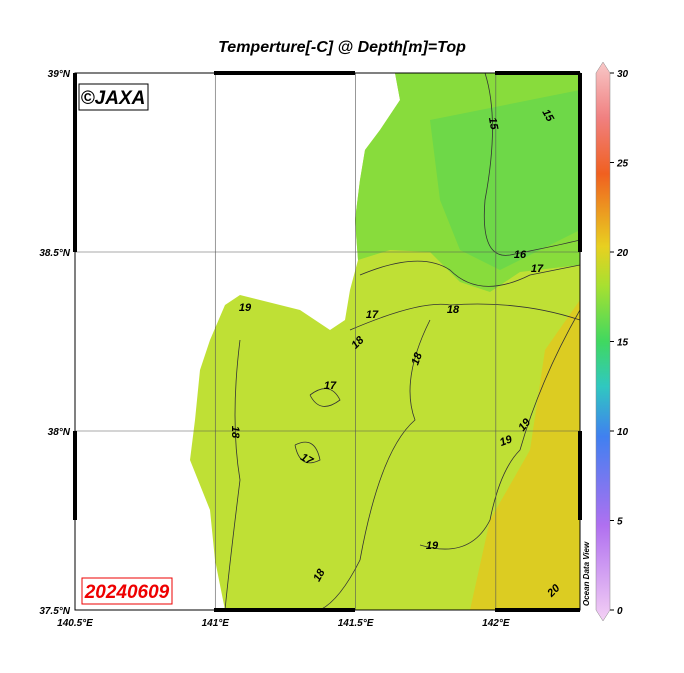 Image resolution: width=684 pixels, height=673 pixels. What do you see at coordinates (54, 253) in the screenshot?
I see `lat-label: 38.5°N` at bounding box center [54, 253].